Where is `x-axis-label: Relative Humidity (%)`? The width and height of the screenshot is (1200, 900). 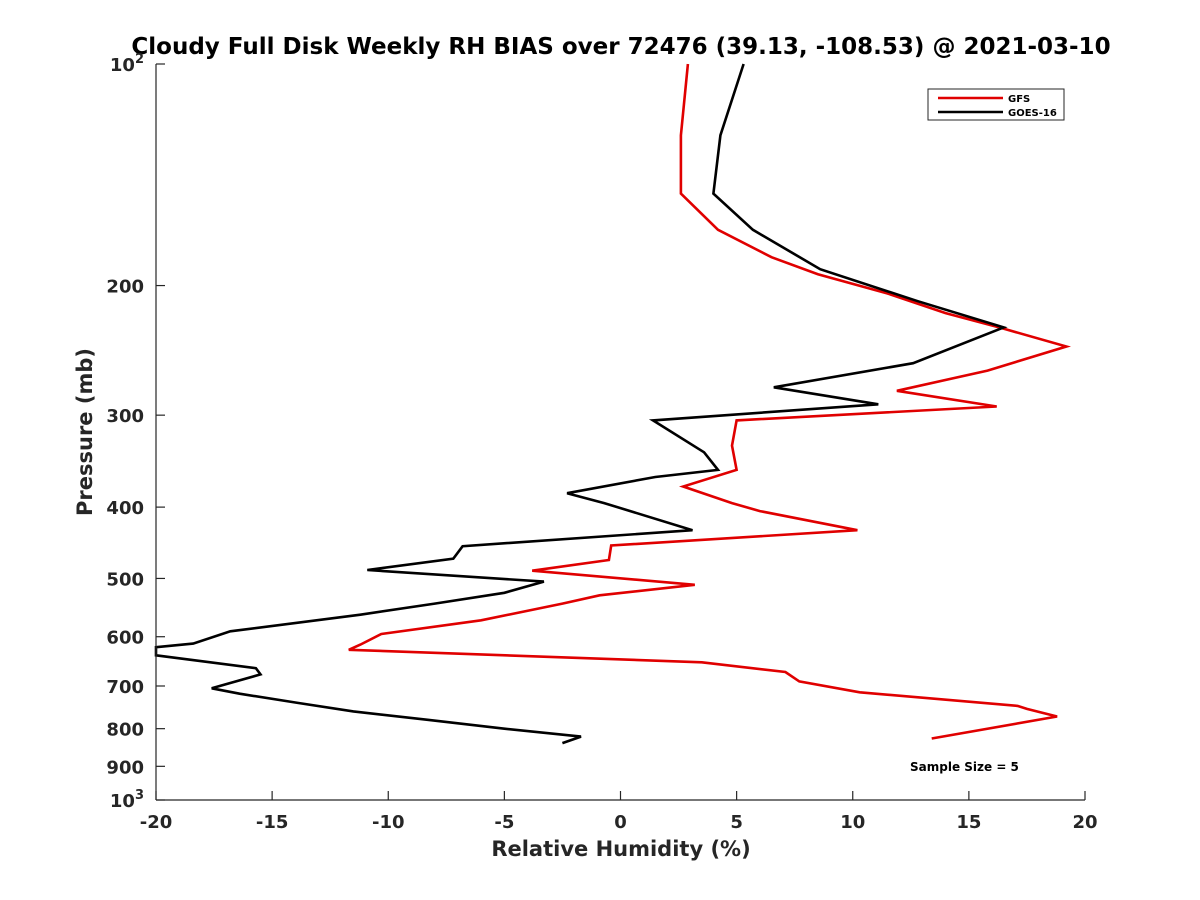 x-axis-label: Relative Humidity (%) is located at coordinates (620, 849).